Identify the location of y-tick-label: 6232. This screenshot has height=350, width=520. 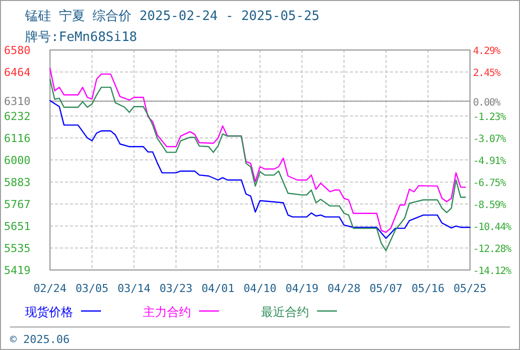
(17, 116).